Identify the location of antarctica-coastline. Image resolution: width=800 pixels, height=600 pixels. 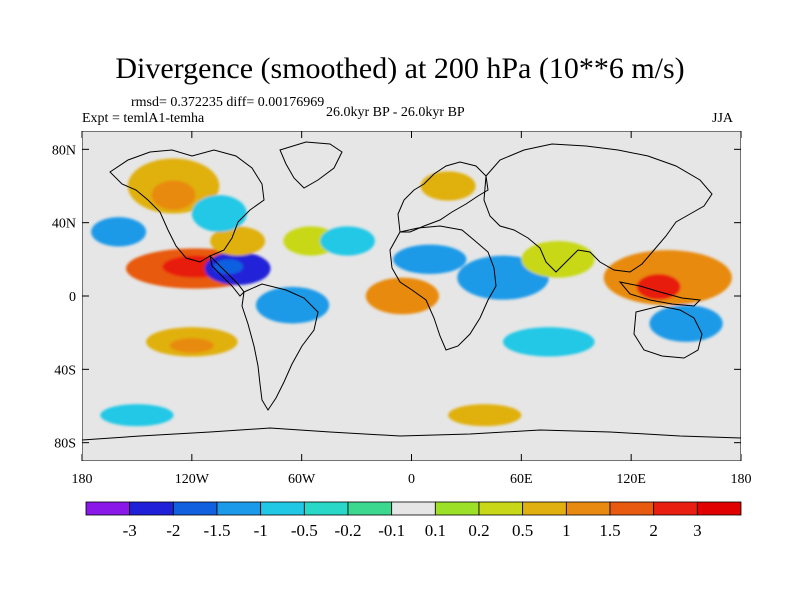
(411, 434).